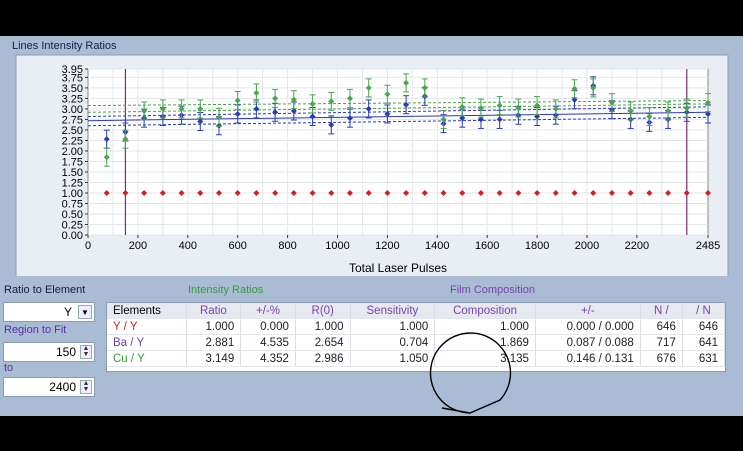 The height and width of the screenshot is (451, 743). I want to click on ratio-error-cell: 0.000, so click(268, 326).